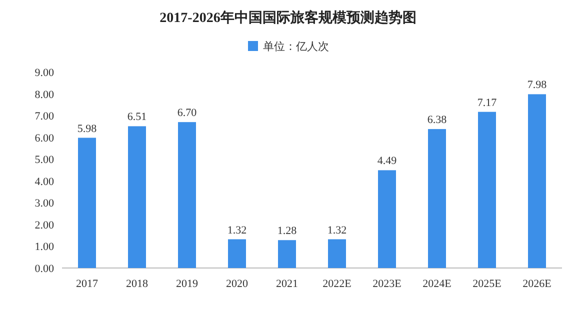 Image resolution: width=576 pixels, height=327 pixels. Describe the element at coordinates (387, 161) in the screenshot. I see `text: 4.49` at that location.